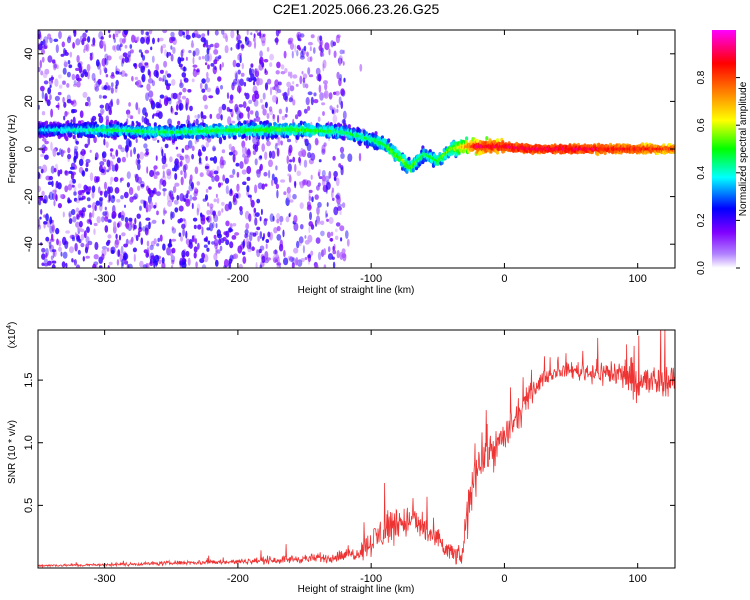  I want to click on ridge-point, so click(487, 138).